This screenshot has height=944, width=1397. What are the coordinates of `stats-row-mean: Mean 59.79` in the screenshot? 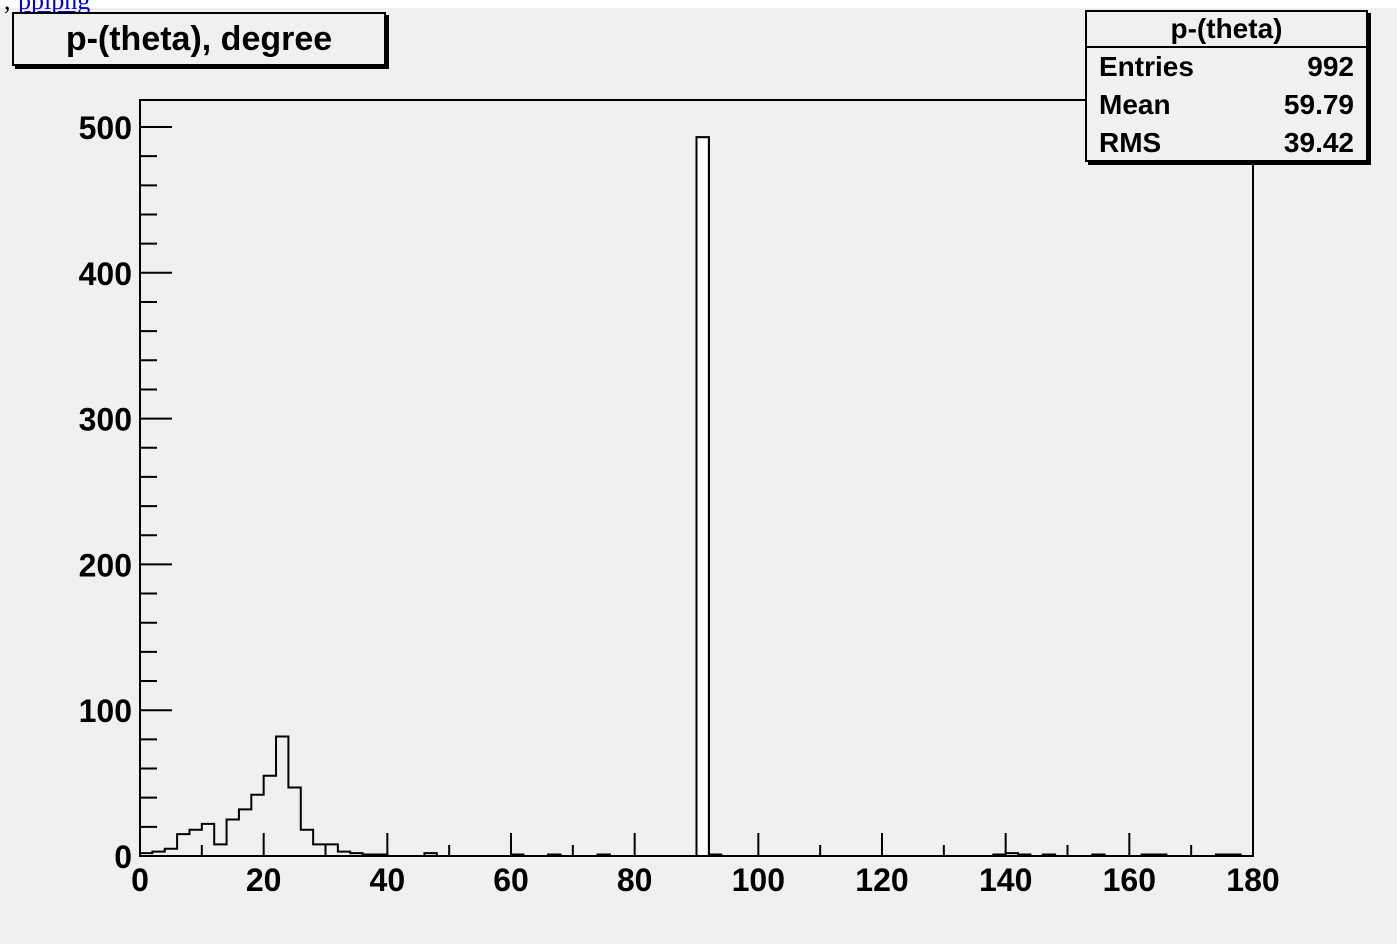 It's located at (1226, 105).